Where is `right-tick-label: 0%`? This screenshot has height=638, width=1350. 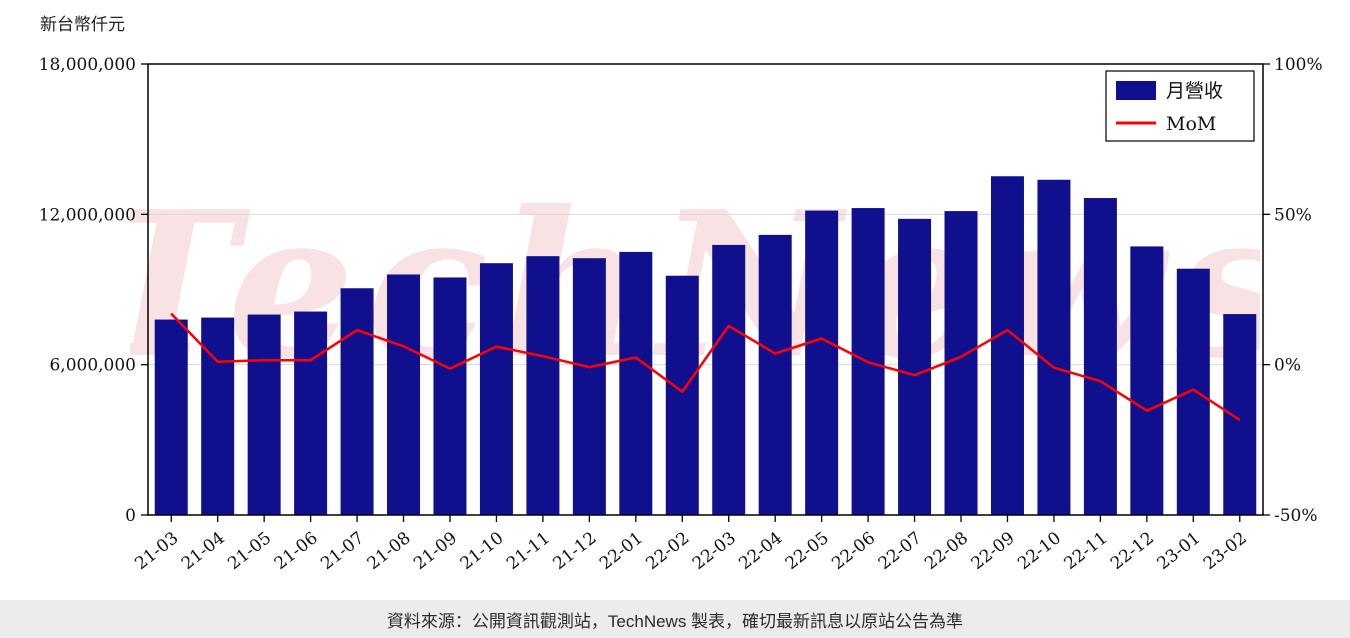 right-tick-label: 0% is located at coordinates (1287, 366).